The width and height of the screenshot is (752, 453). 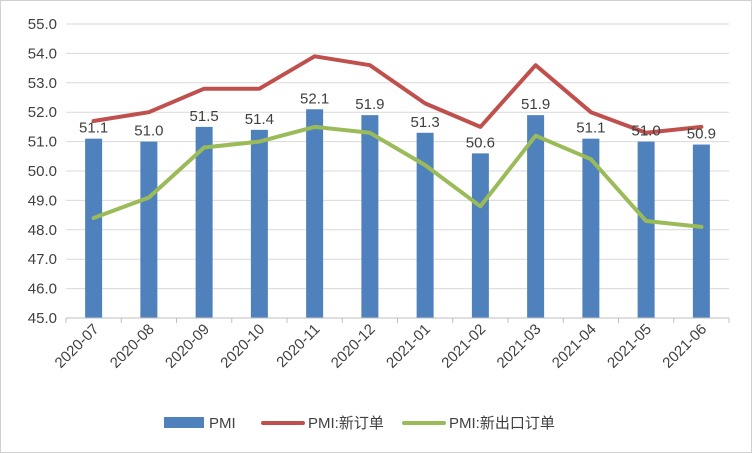 I want to click on y-tick-label: 55.0, so click(x=42, y=24).